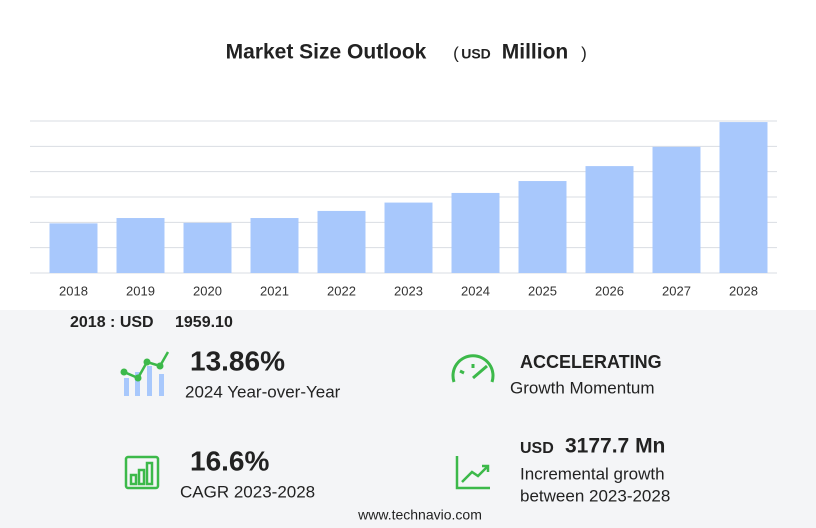  I want to click on incremental-icon, so click(472, 473).